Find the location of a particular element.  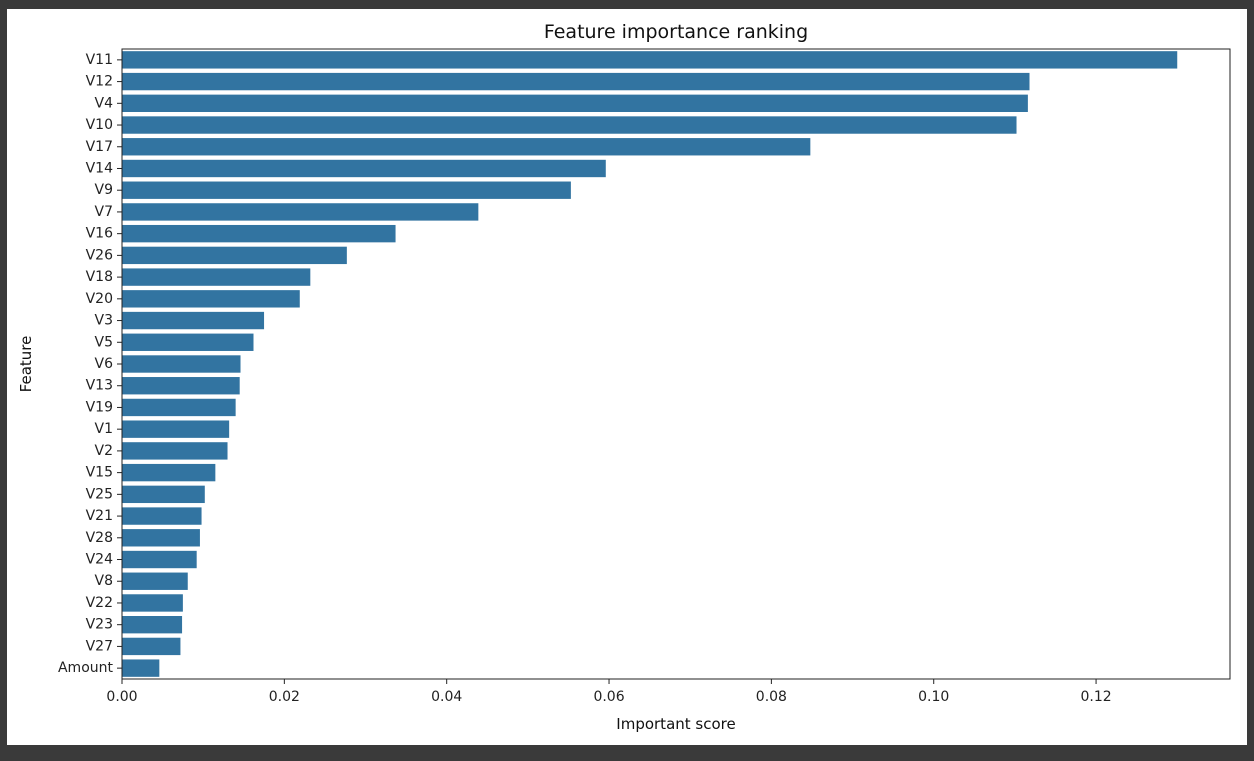

bar-v28 is located at coordinates (161, 538).